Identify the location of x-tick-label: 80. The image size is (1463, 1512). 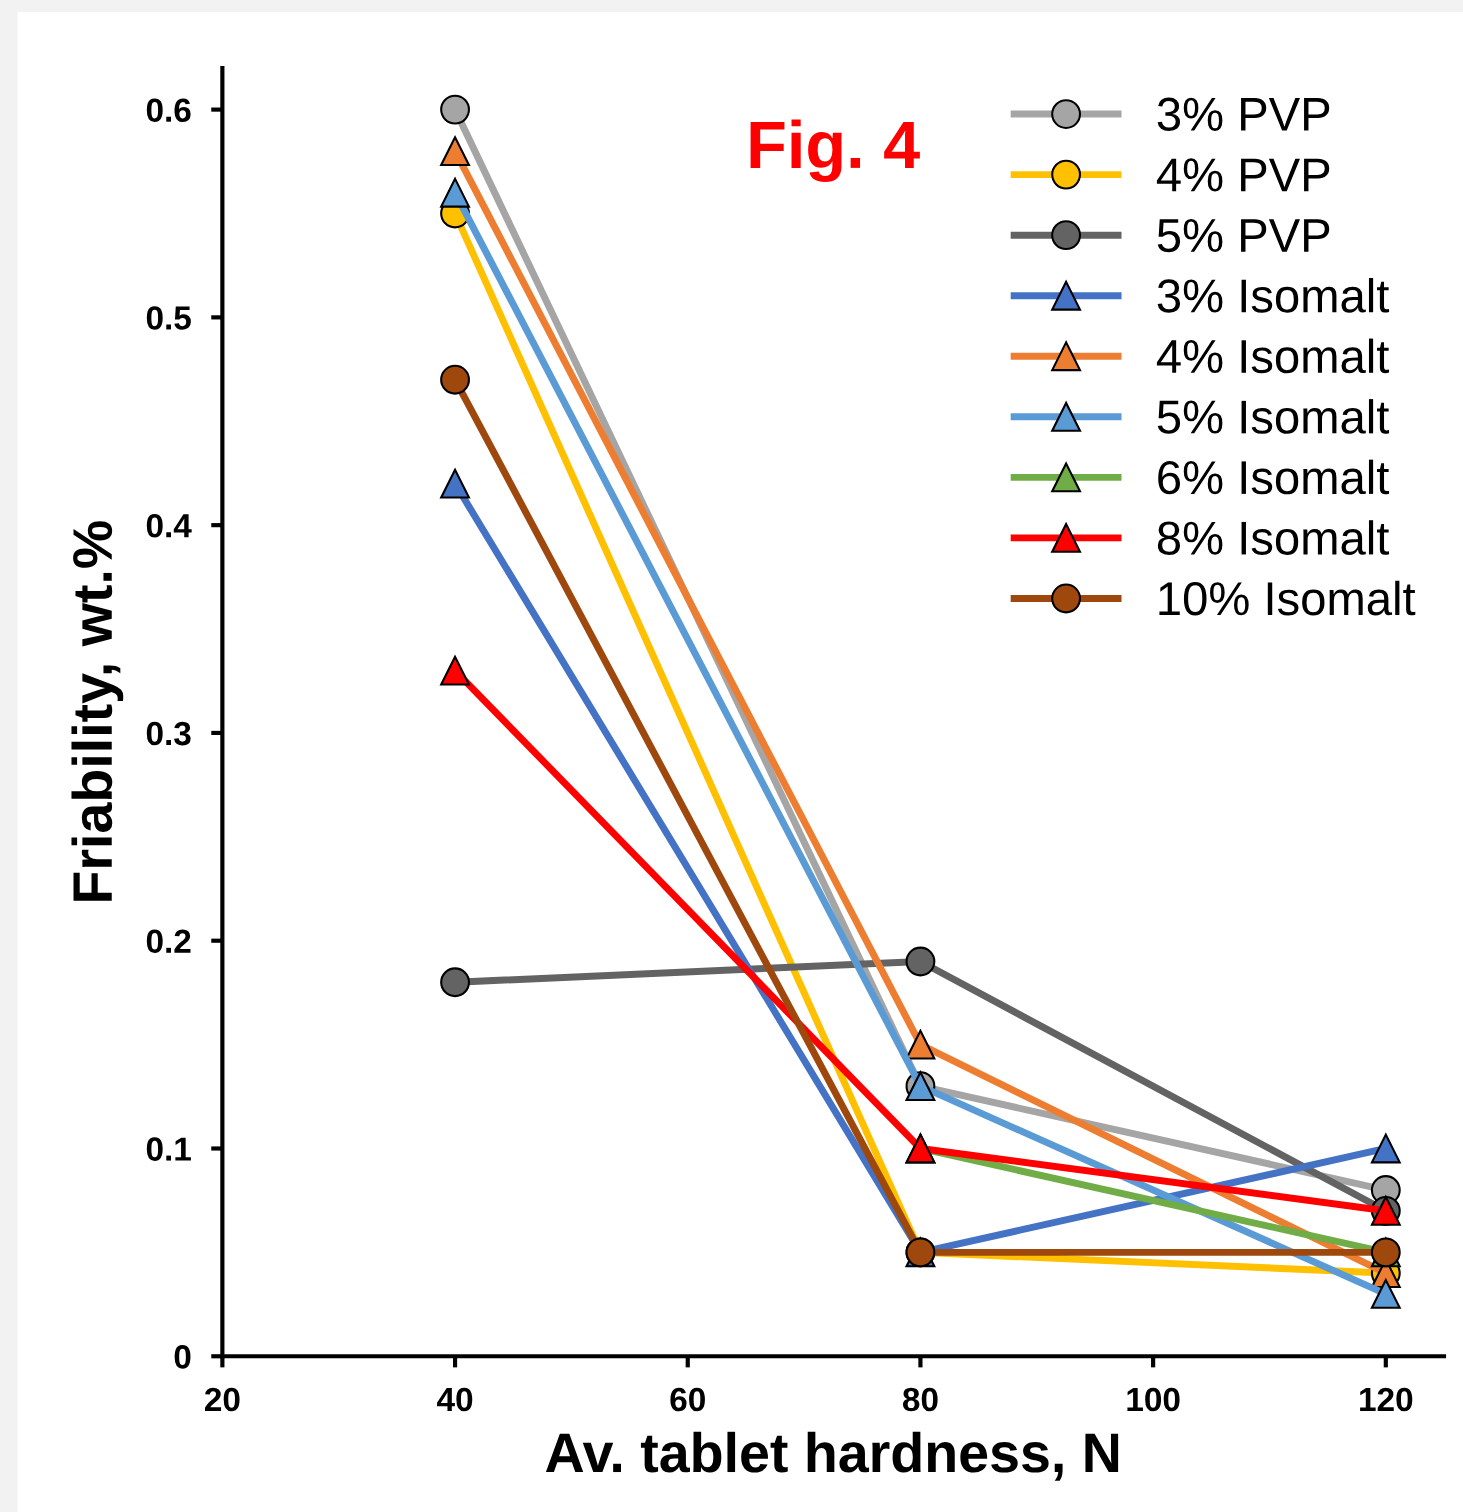
(920, 1399).